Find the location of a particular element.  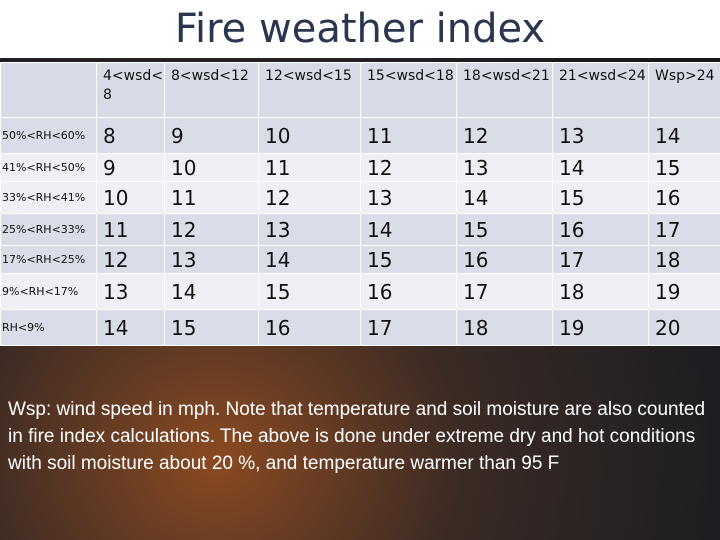

column-header: Wsp>24 is located at coordinates (684, 90).